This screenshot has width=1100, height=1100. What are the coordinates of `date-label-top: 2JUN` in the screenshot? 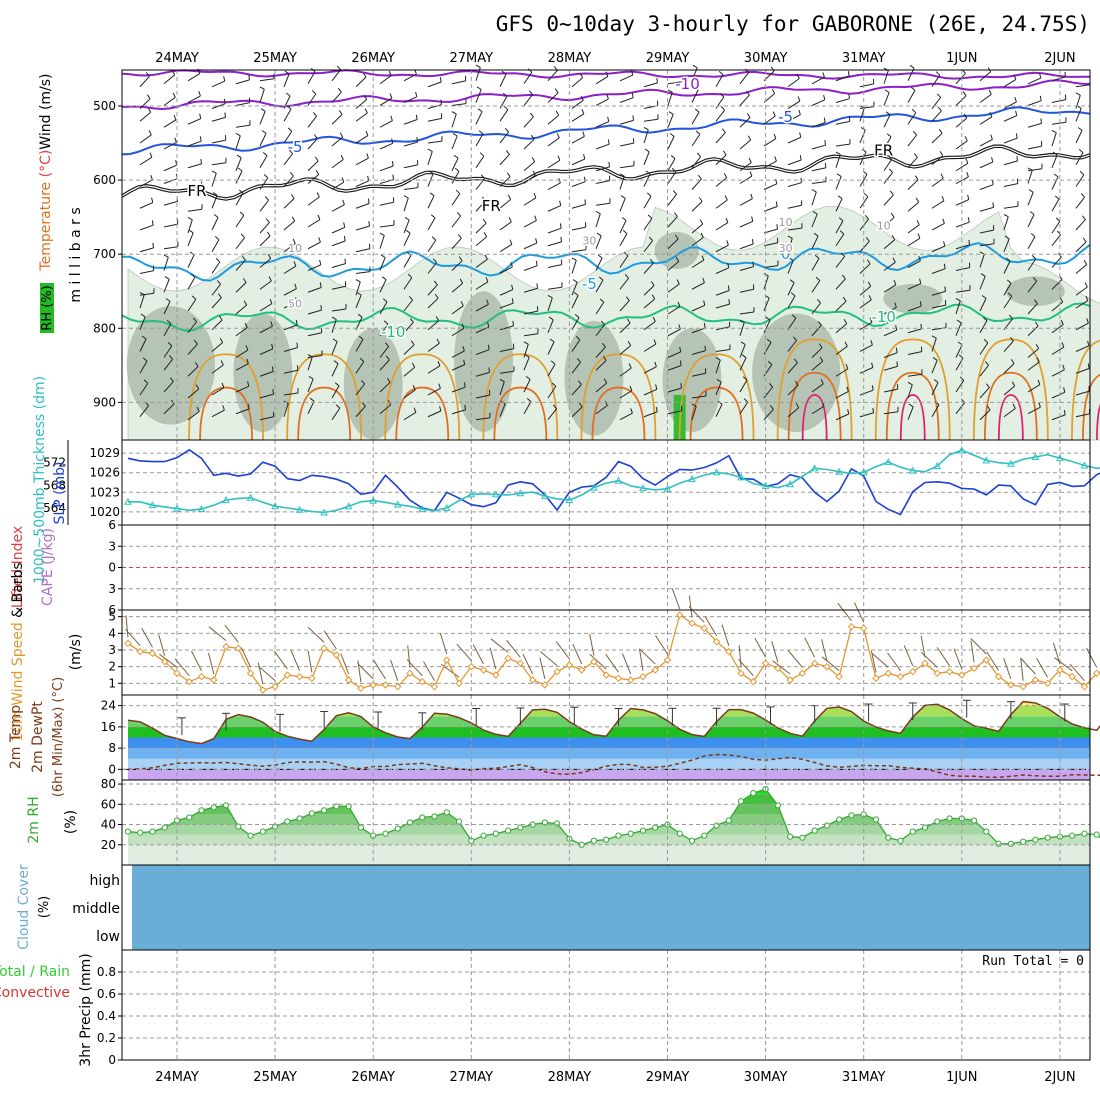 It's located at (1059, 58).